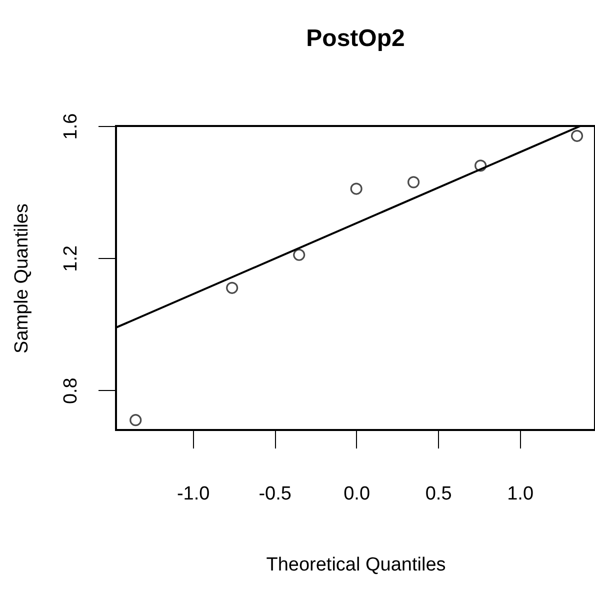 Image resolution: width=595 pixels, height=606 pixels. What do you see at coordinates (438, 494) in the screenshot?
I see `x-tick-label: 0.5` at bounding box center [438, 494].